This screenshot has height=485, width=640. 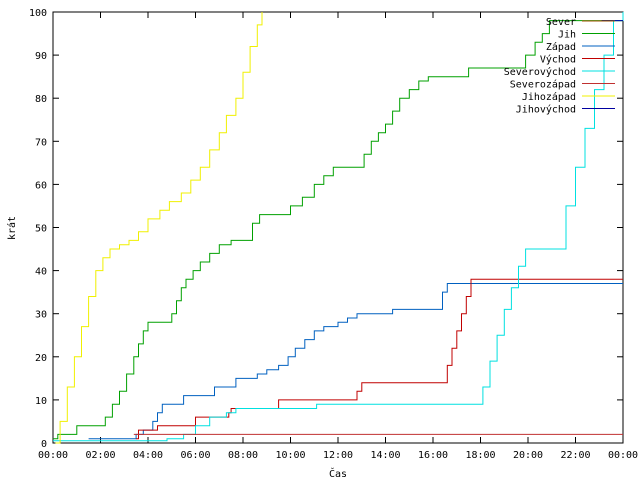 I want to click on legend-label-severozapad: Severozápad, so click(x=543, y=85).